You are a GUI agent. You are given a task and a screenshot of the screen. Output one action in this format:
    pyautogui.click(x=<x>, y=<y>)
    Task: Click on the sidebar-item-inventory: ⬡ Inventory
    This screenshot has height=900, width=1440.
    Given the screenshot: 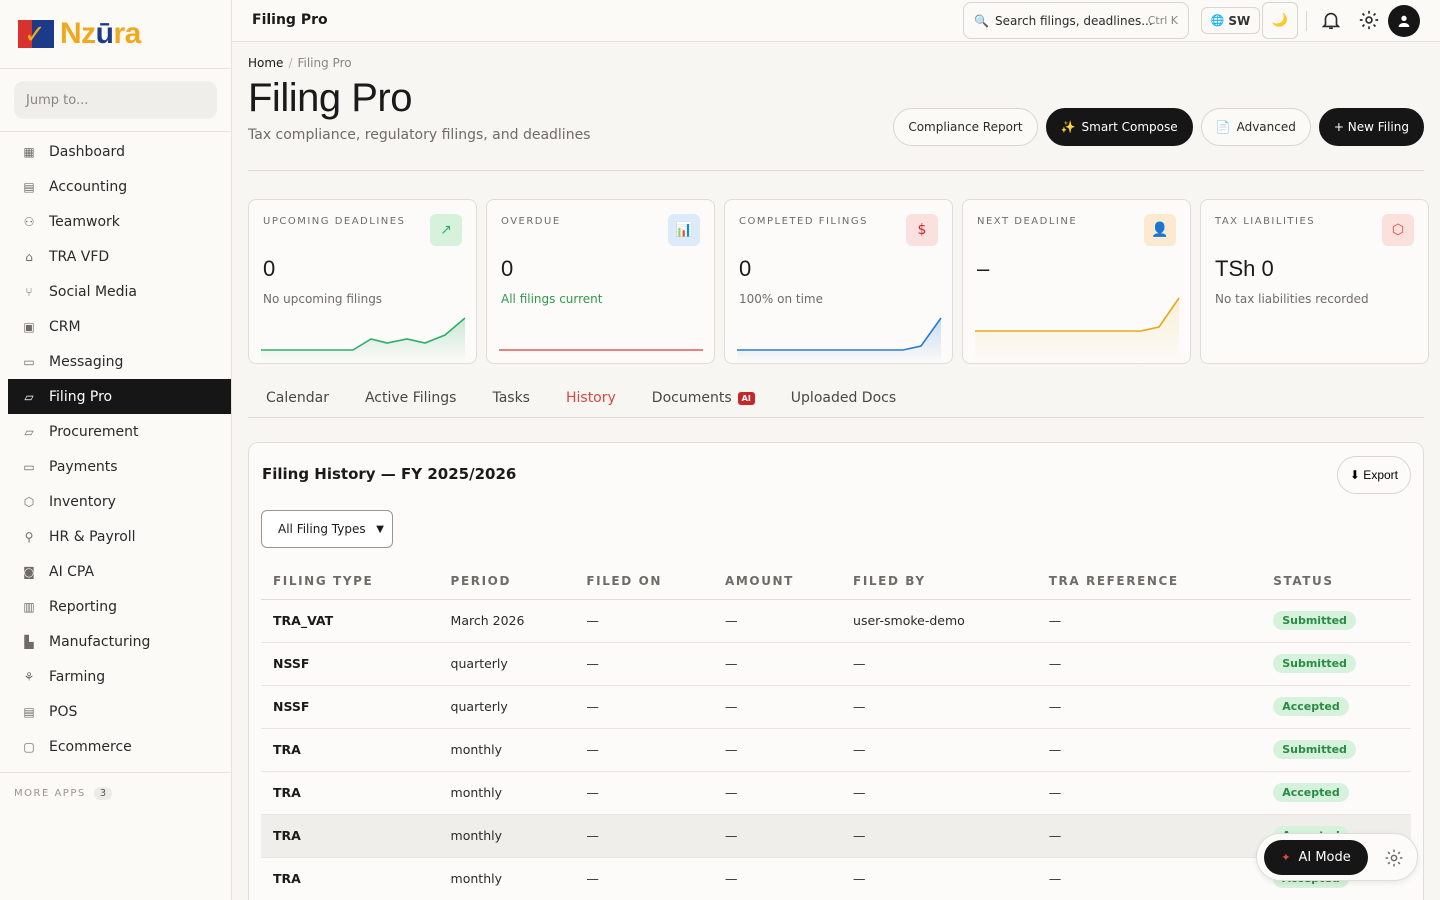 What is the action you would take?
    pyautogui.click(x=115, y=501)
    